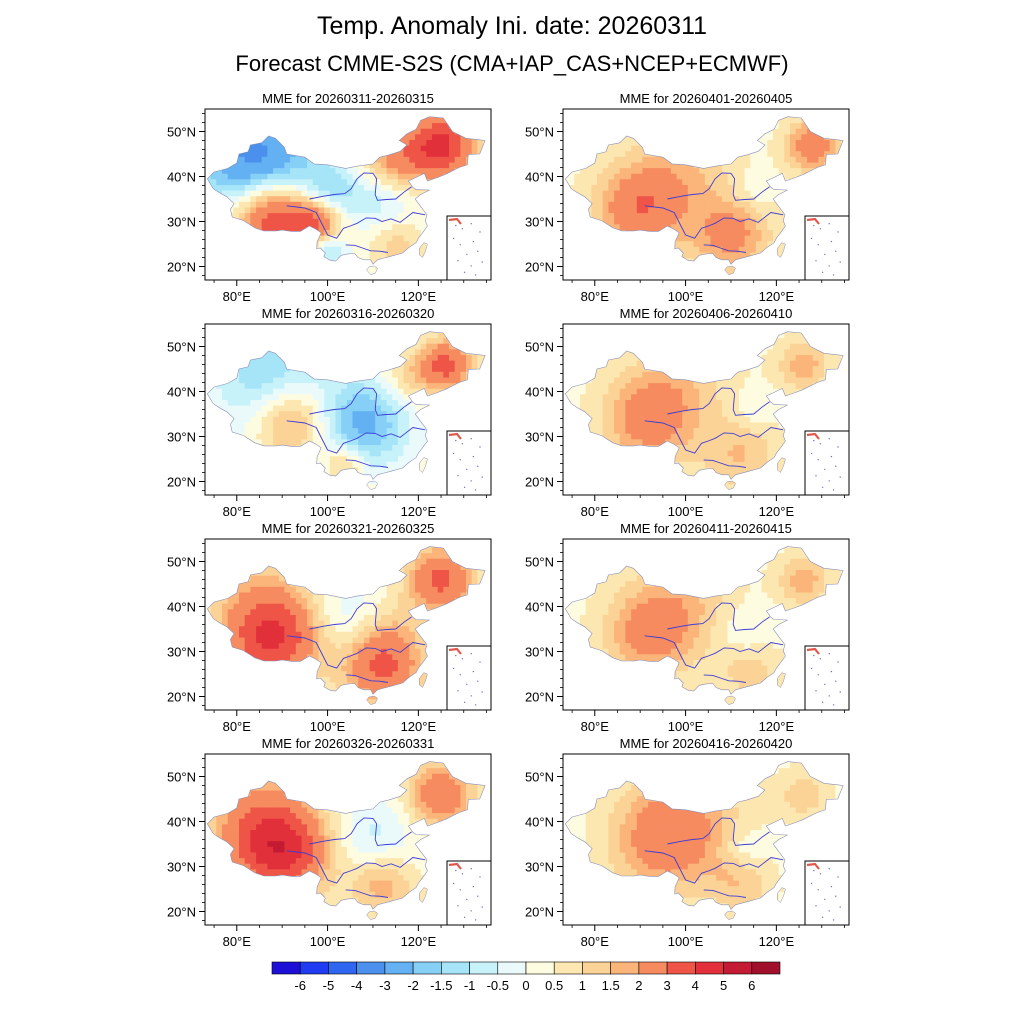 The width and height of the screenshot is (1024, 1024). I want to click on panel-title: MME for 20260411-20260415, so click(706, 528).